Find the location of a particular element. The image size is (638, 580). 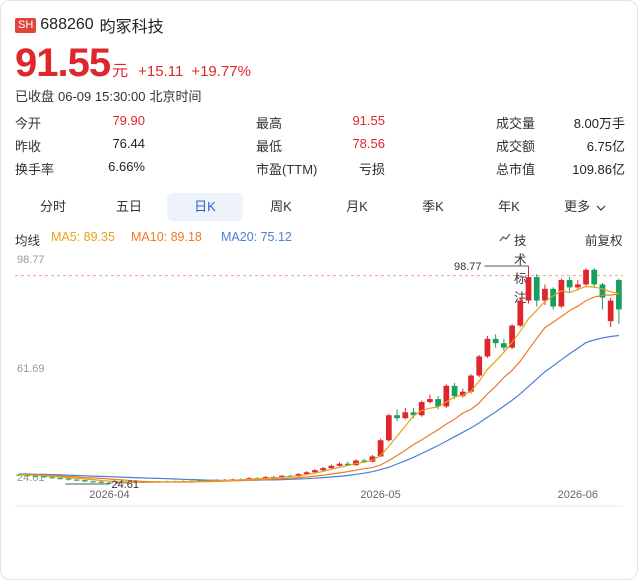

tab-more: 更多 is located at coordinates (585, 207).